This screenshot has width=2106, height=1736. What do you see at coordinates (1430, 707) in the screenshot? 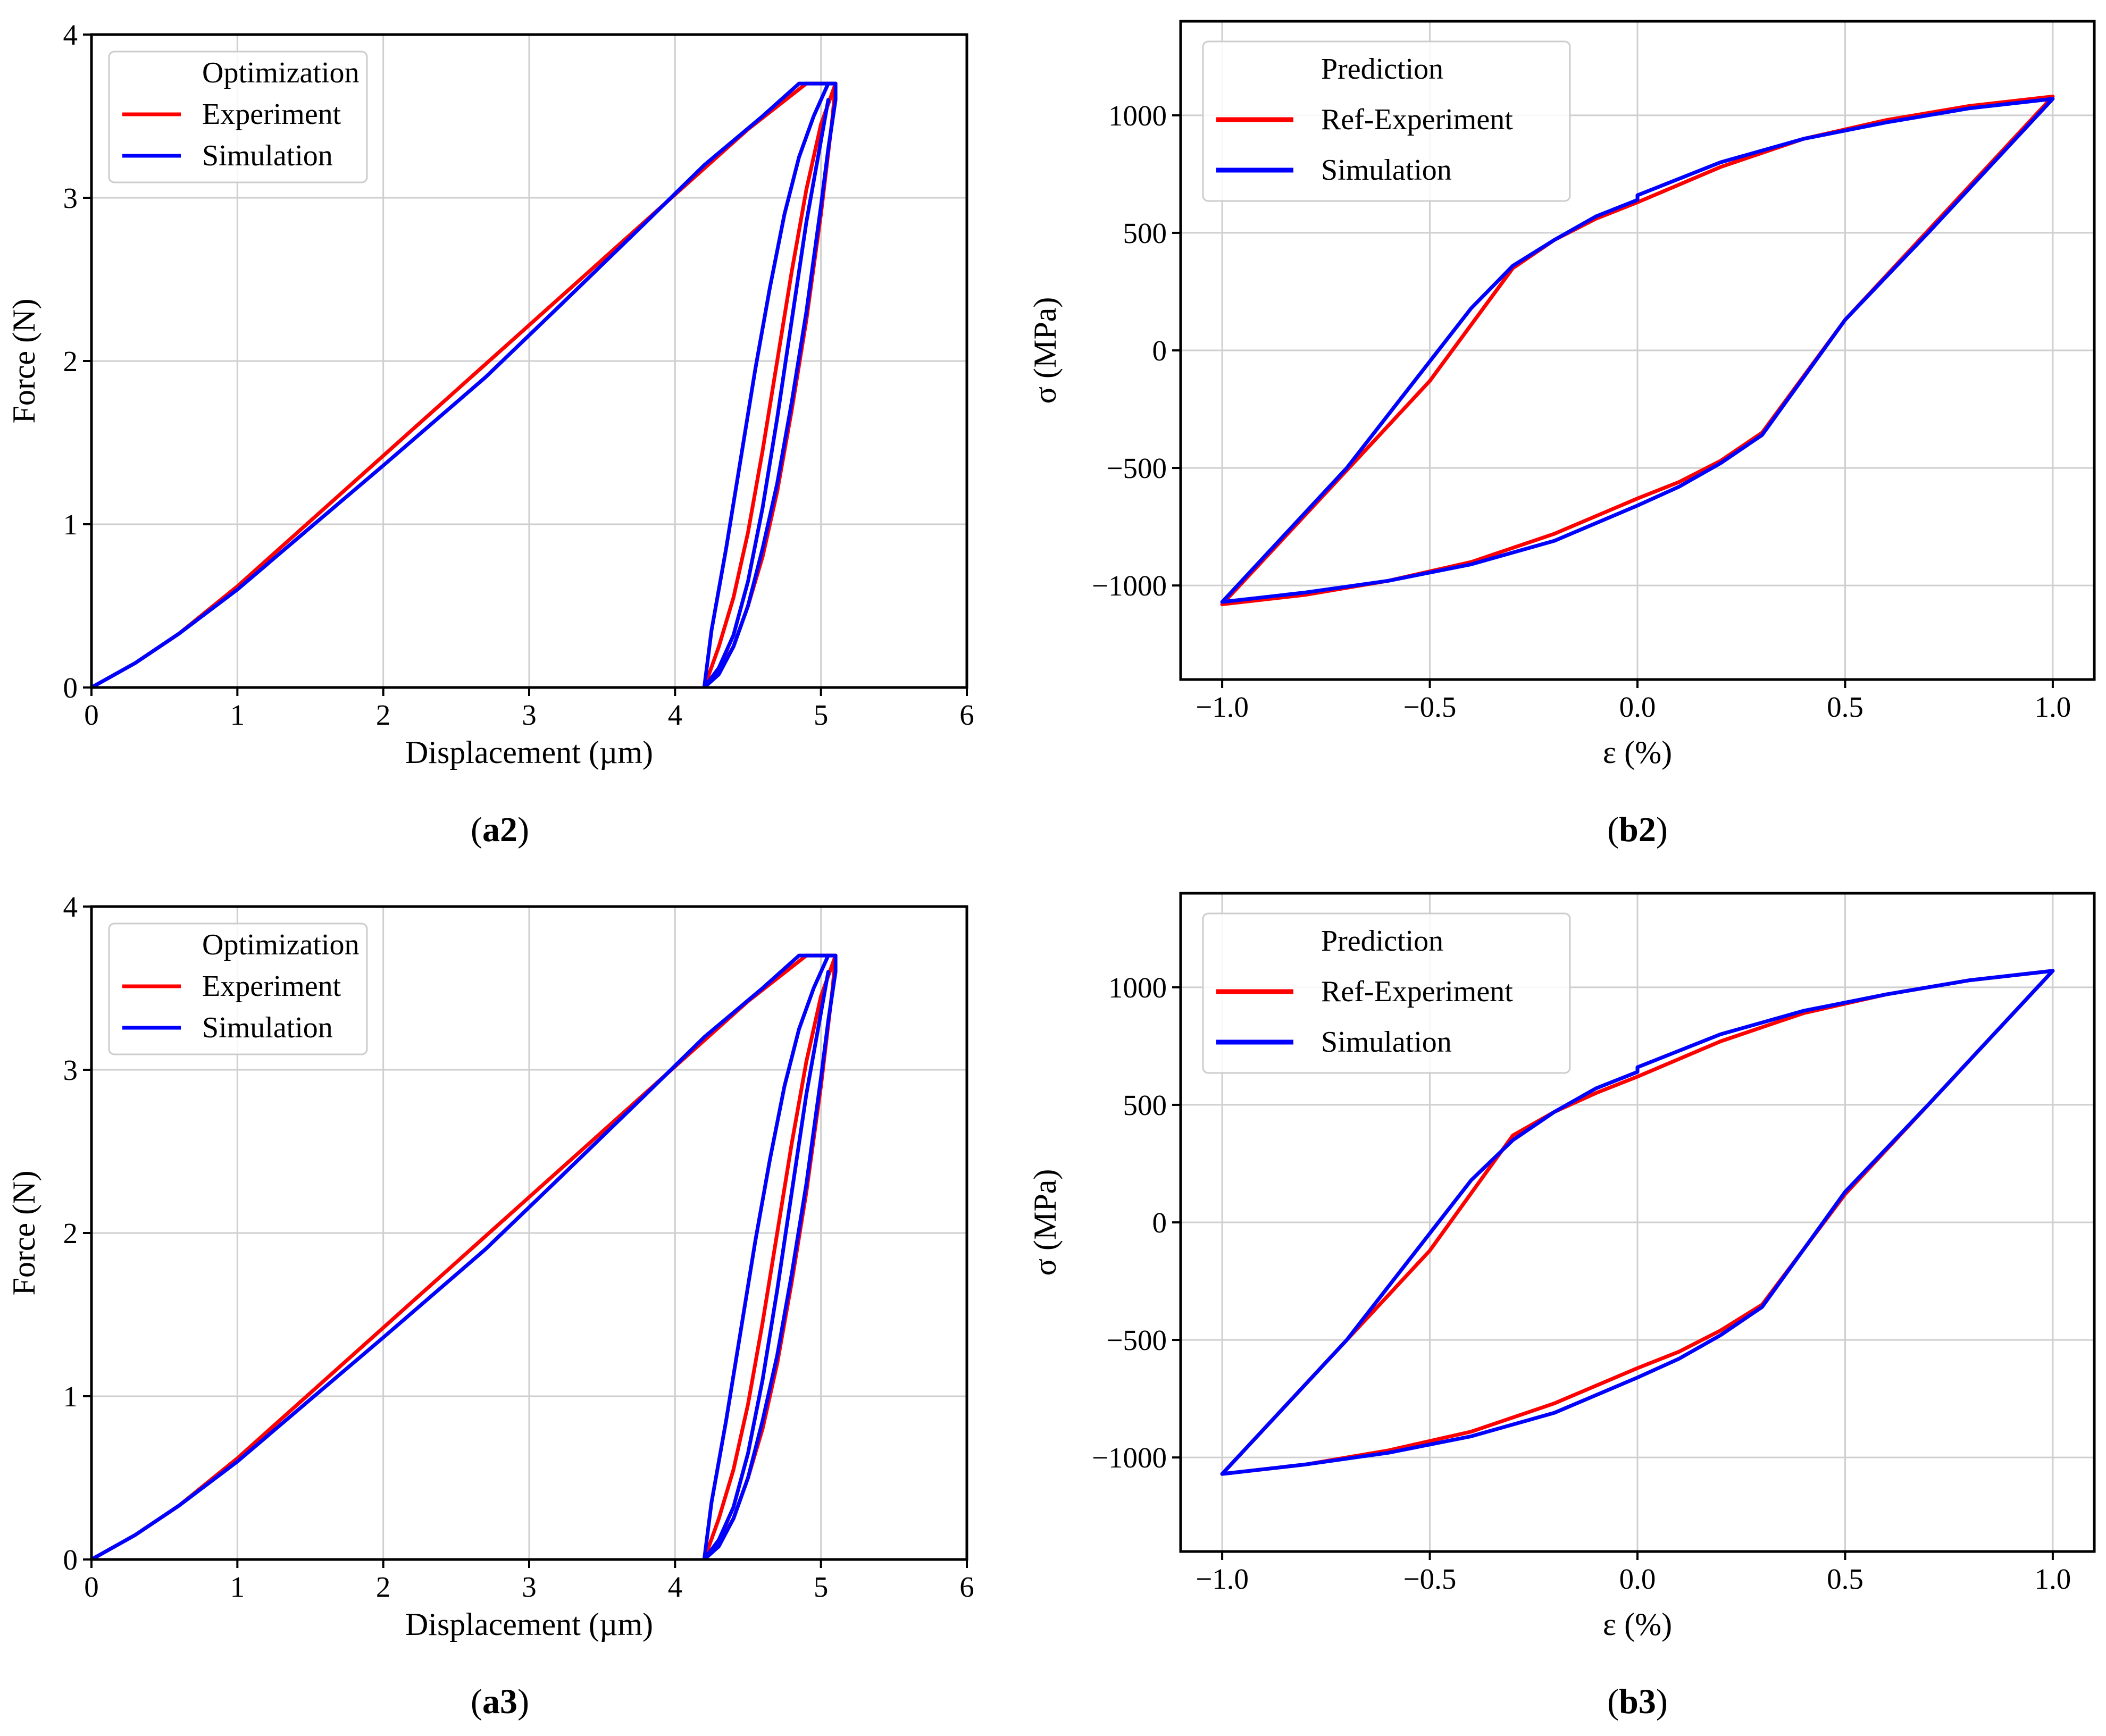
I see `x-tick-label: −0.5` at bounding box center [1430, 707].